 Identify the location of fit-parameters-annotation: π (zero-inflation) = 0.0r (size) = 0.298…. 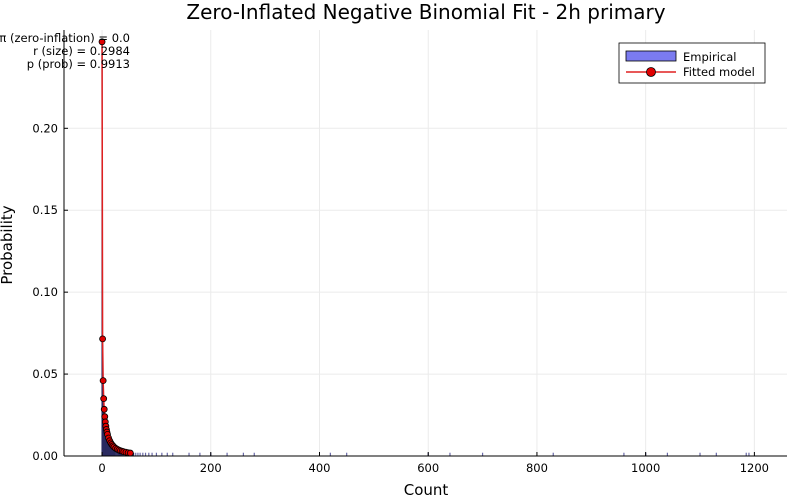
(65, 51).